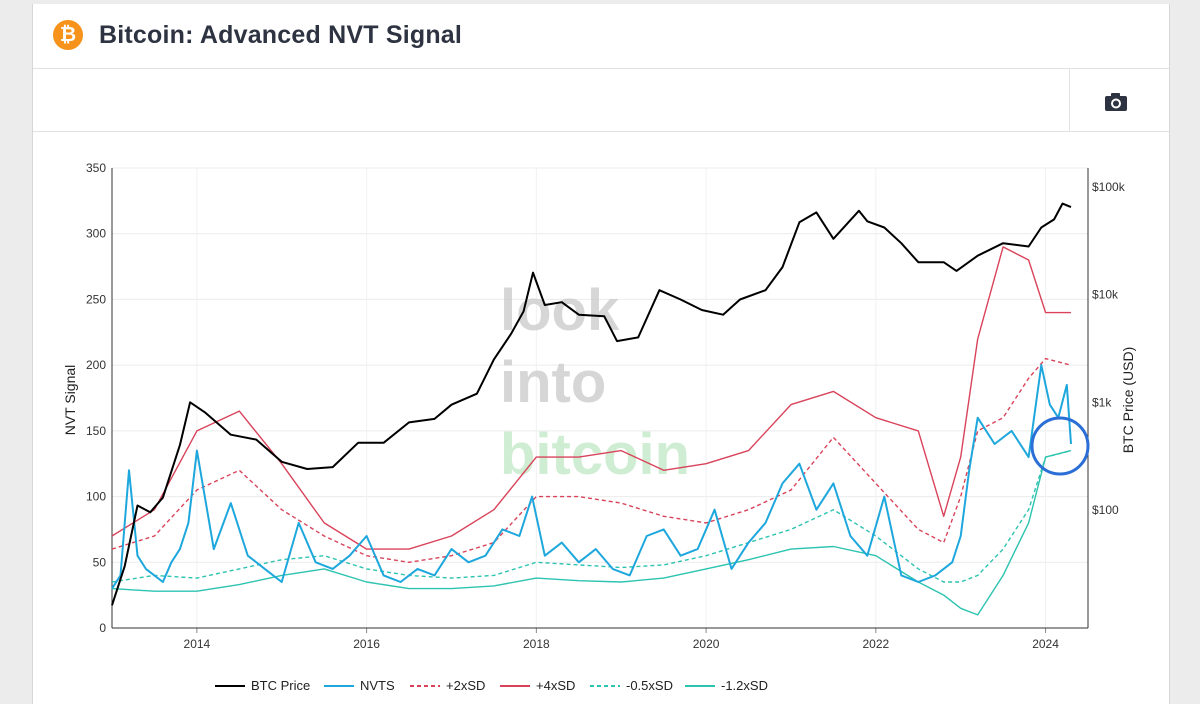  What do you see at coordinates (96, 299) in the screenshot?
I see `y-tick-label: 250` at bounding box center [96, 299].